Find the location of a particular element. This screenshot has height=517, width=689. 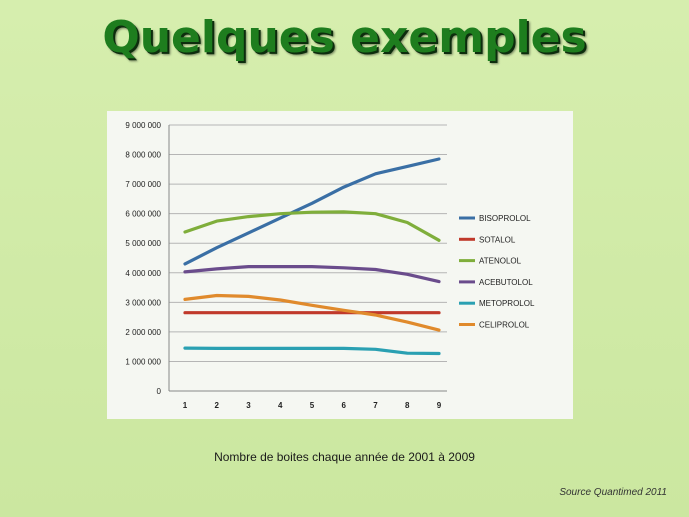

x-tick-label: 4 is located at coordinates (280, 405).